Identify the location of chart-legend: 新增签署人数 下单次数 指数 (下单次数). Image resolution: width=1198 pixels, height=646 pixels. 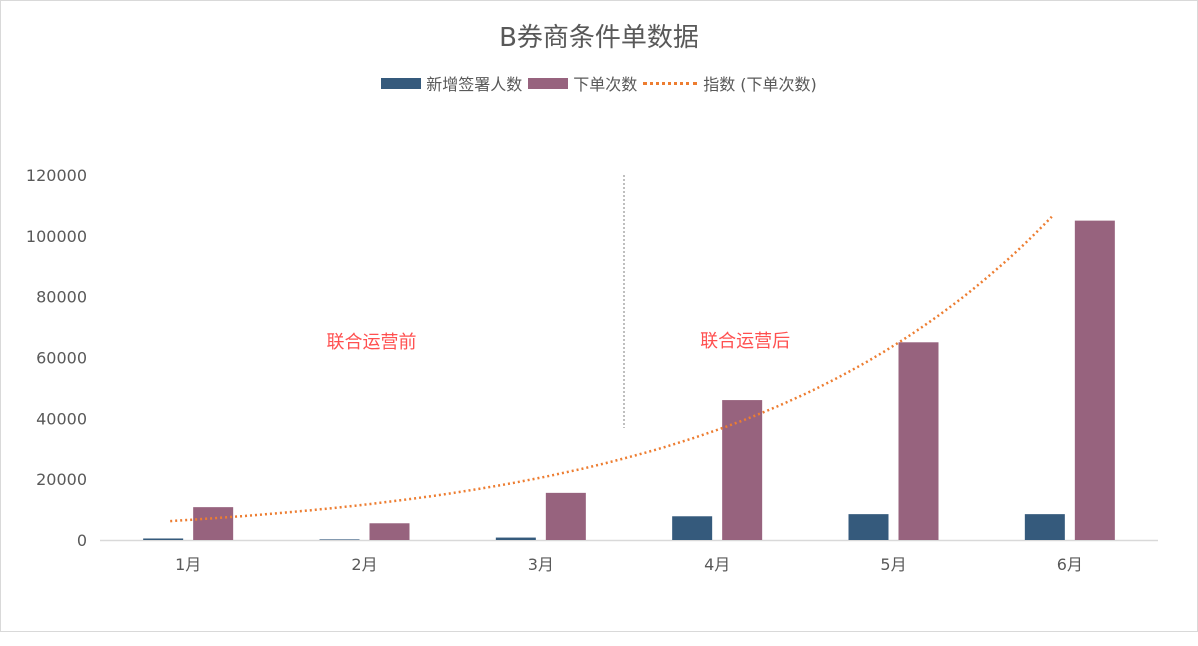
(599, 83).